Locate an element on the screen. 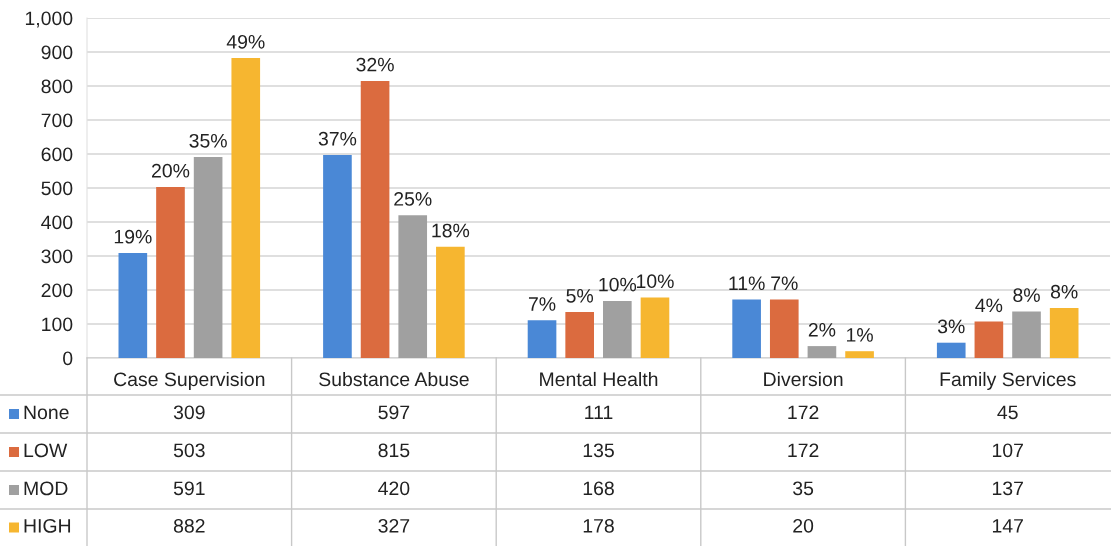  annotation: 18% is located at coordinates (451, 230).